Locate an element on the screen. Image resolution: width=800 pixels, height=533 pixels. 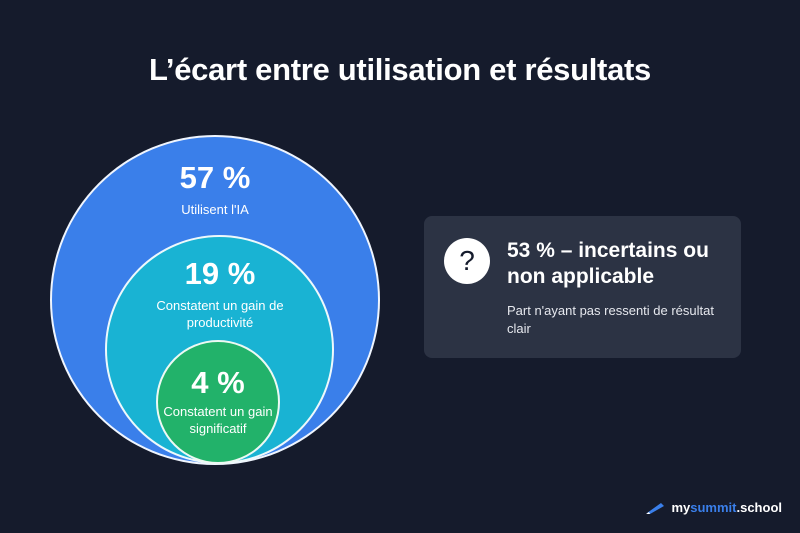
brand-logo: my summit .school is located at coordinates (713, 507).